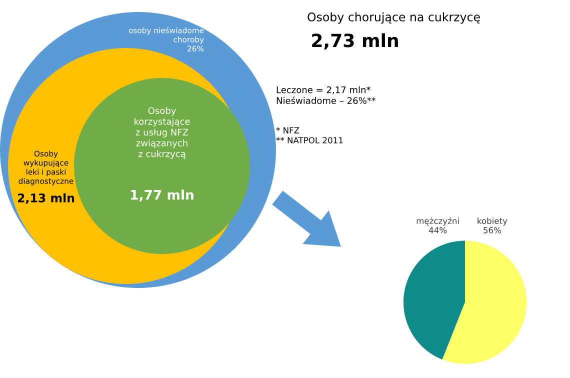 The image size is (570, 378). Describe the element at coordinates (46, 198) in the screenshot. I see `text: 2,13 mln` at that location.